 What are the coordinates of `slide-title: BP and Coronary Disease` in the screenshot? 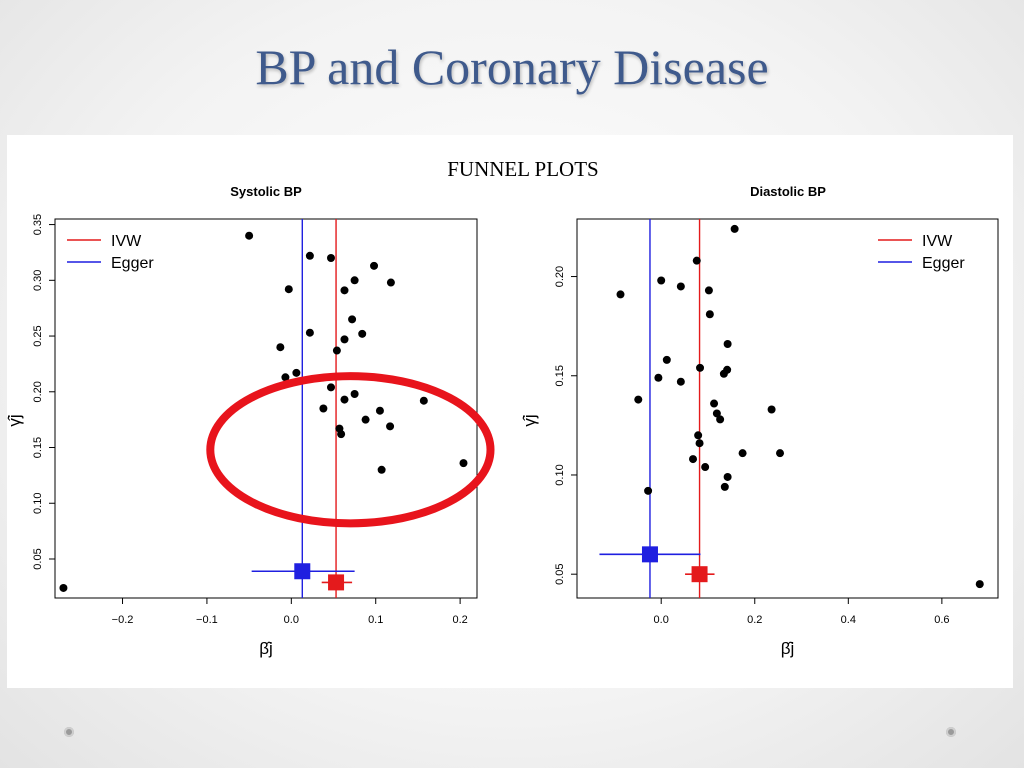 It's located at (512, 67).